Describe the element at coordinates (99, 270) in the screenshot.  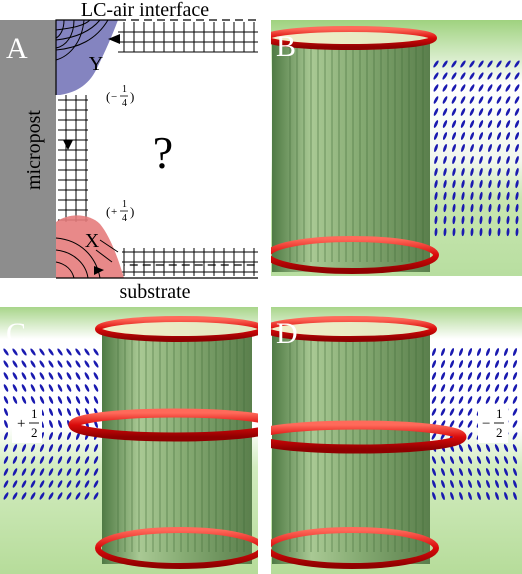
I see `arrow-right-icon` at that location.